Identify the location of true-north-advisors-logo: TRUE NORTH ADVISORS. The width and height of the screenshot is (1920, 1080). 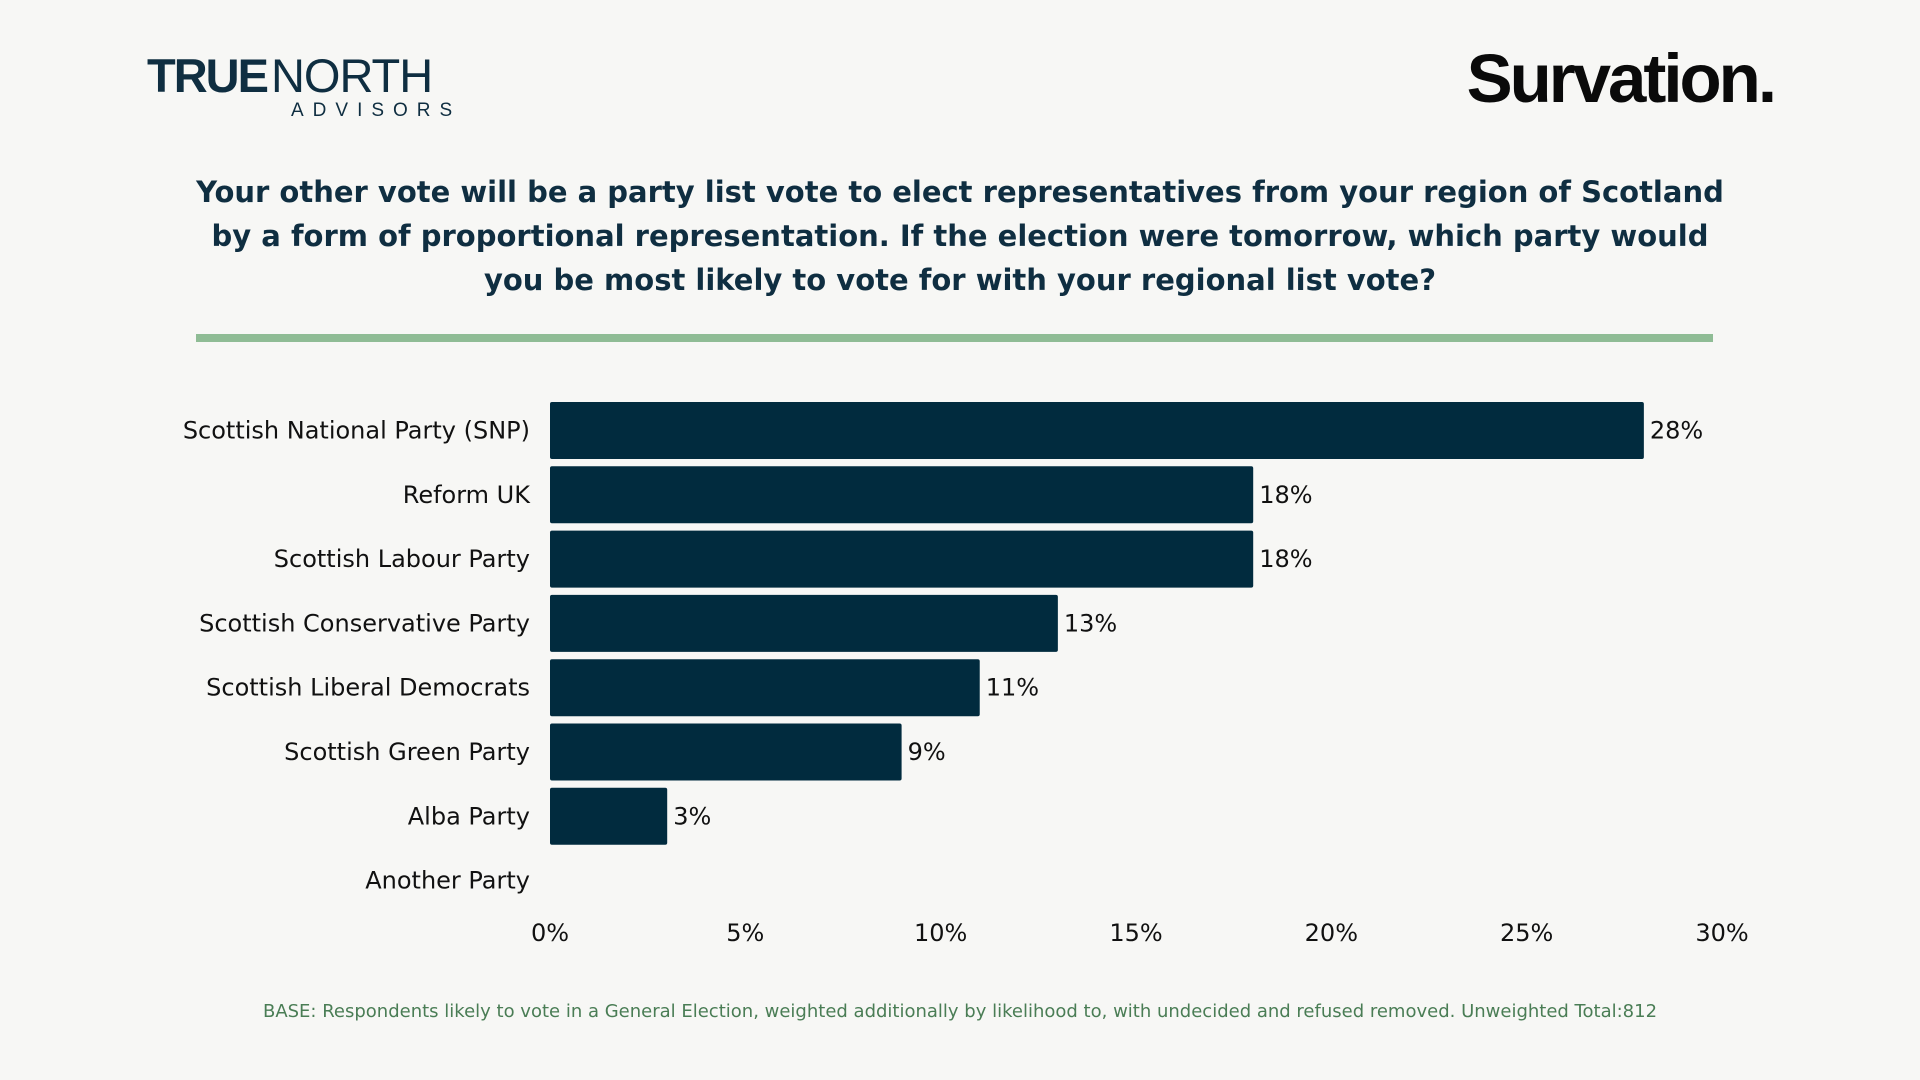
(307, 86).